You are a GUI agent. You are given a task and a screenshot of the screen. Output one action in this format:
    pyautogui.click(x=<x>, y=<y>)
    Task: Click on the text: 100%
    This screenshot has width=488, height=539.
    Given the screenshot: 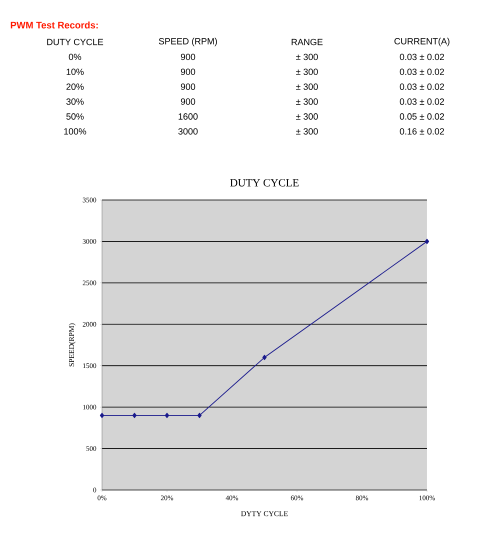 What is the action you would take?
    pyautogui.click(x=75, y=131)
    